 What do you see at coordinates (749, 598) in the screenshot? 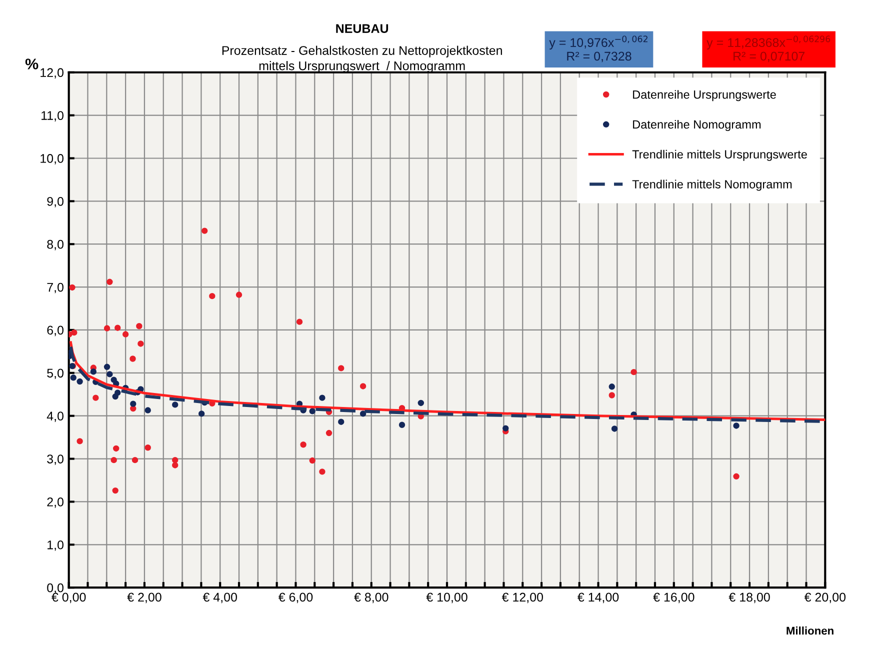
I see `x-tick-label: € 18,00` at bounding box center [749, 598].